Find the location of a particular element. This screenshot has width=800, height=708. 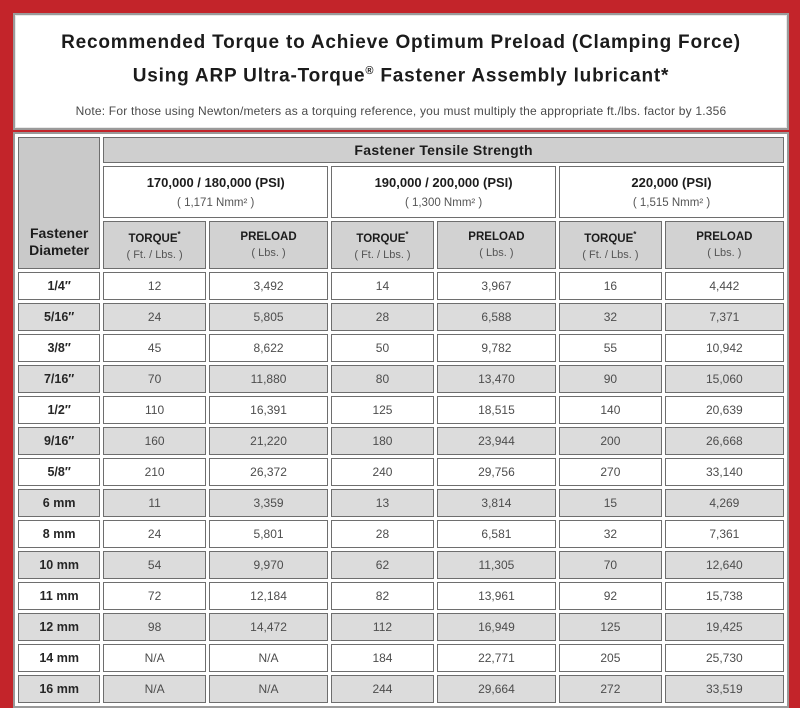

fastener-diameter-cell: 1/2″ is located at coordinates (59, 410).